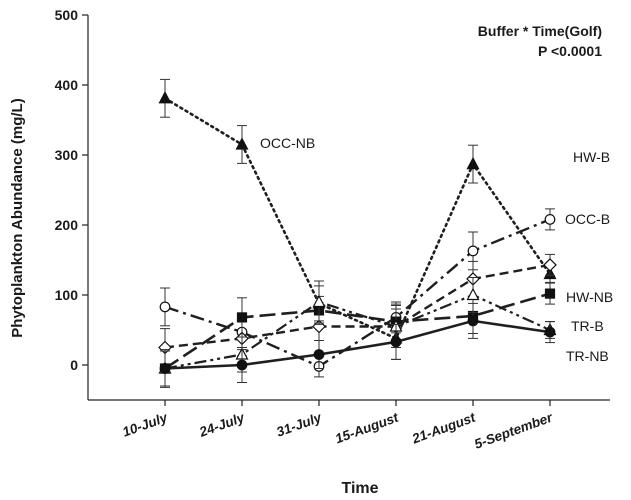  I want to click on y-tick-label: 200, so click(67, 225).